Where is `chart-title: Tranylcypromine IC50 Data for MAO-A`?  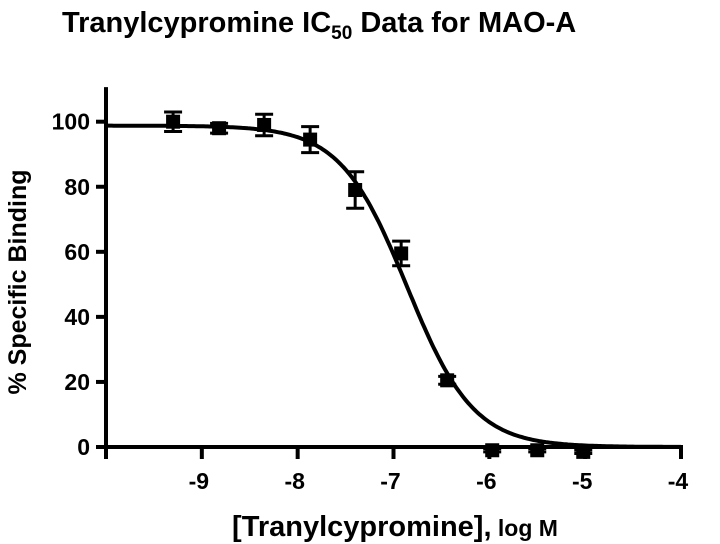 chart-title: Tranylcypromine IC50 Data for MAO-A is located at coordinates (319, 25).